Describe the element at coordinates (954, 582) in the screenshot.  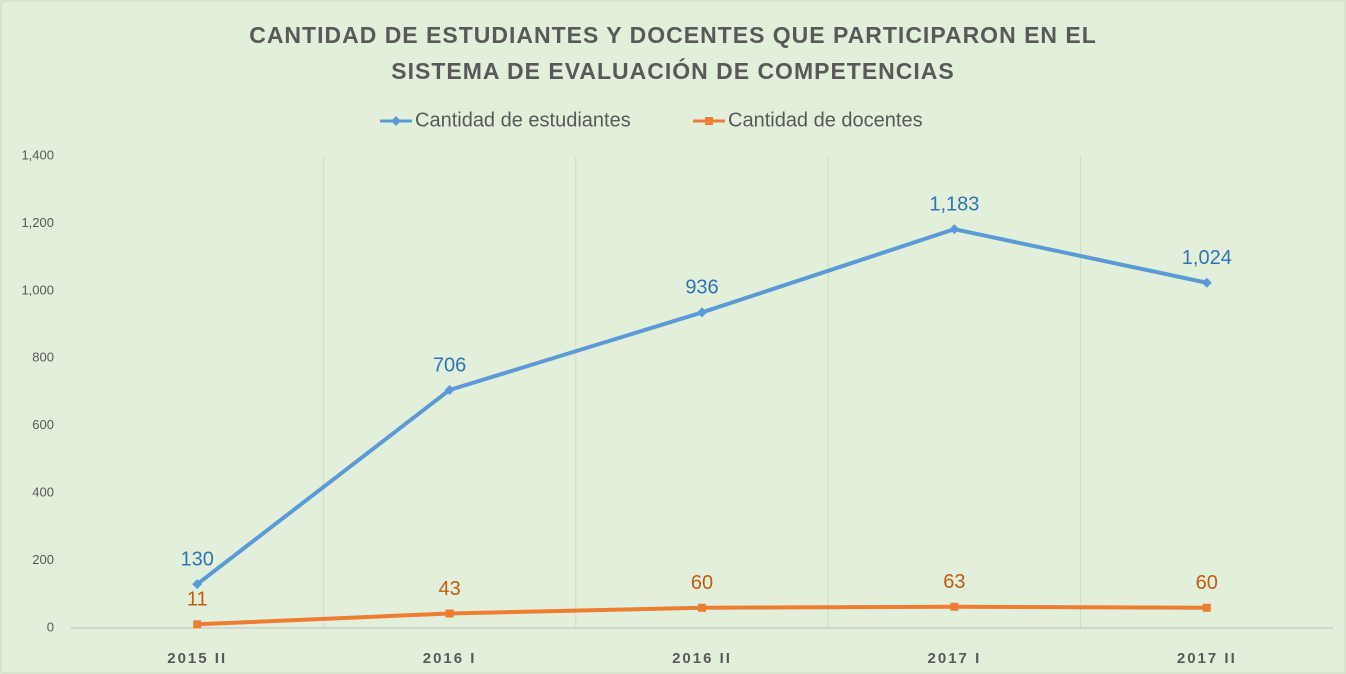
I see `data-label: 63` at that location.